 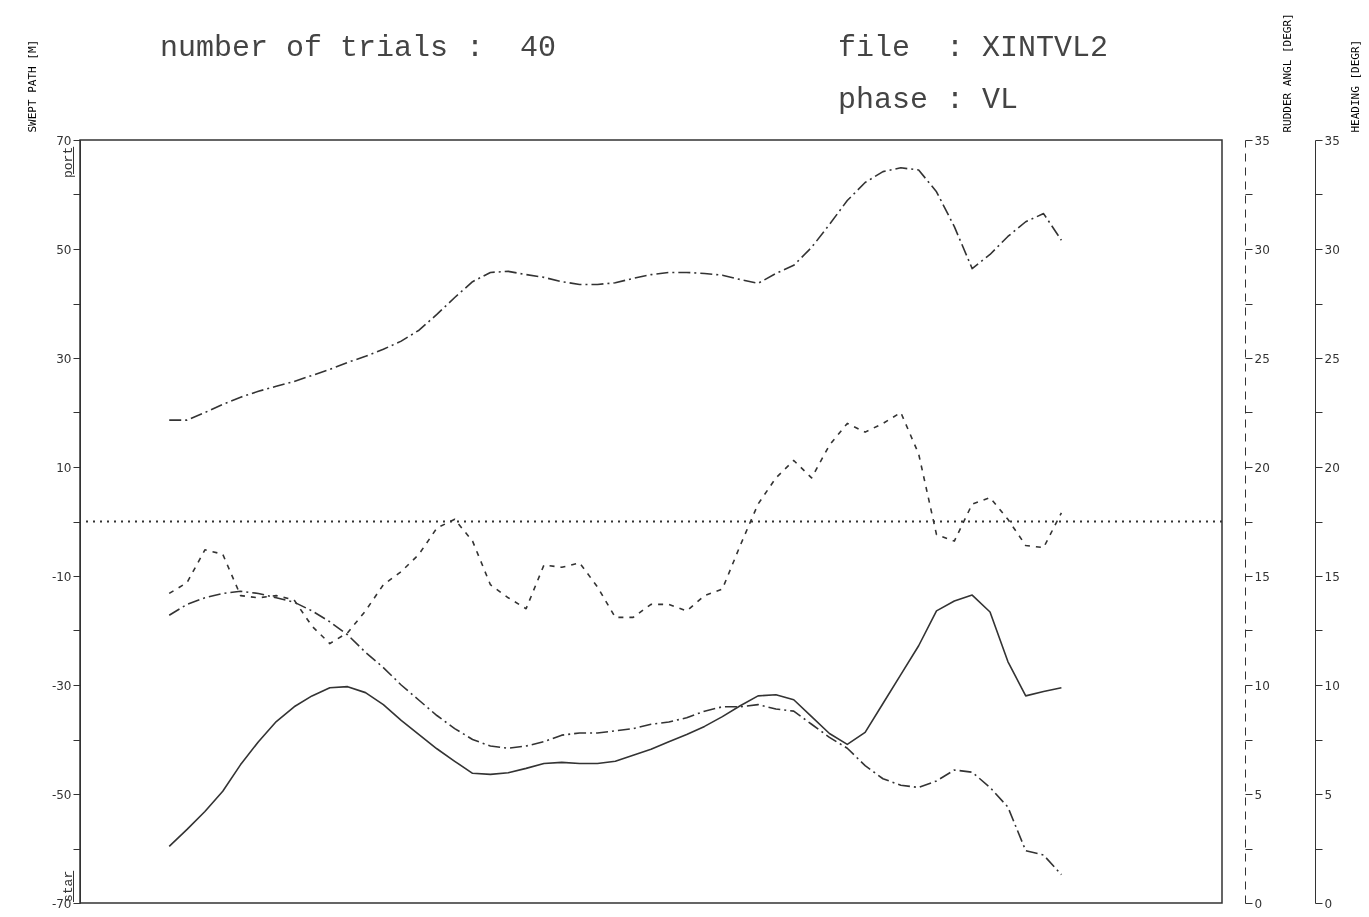 I want to click on y-tick-label: 50, so click(x=64, y=249).